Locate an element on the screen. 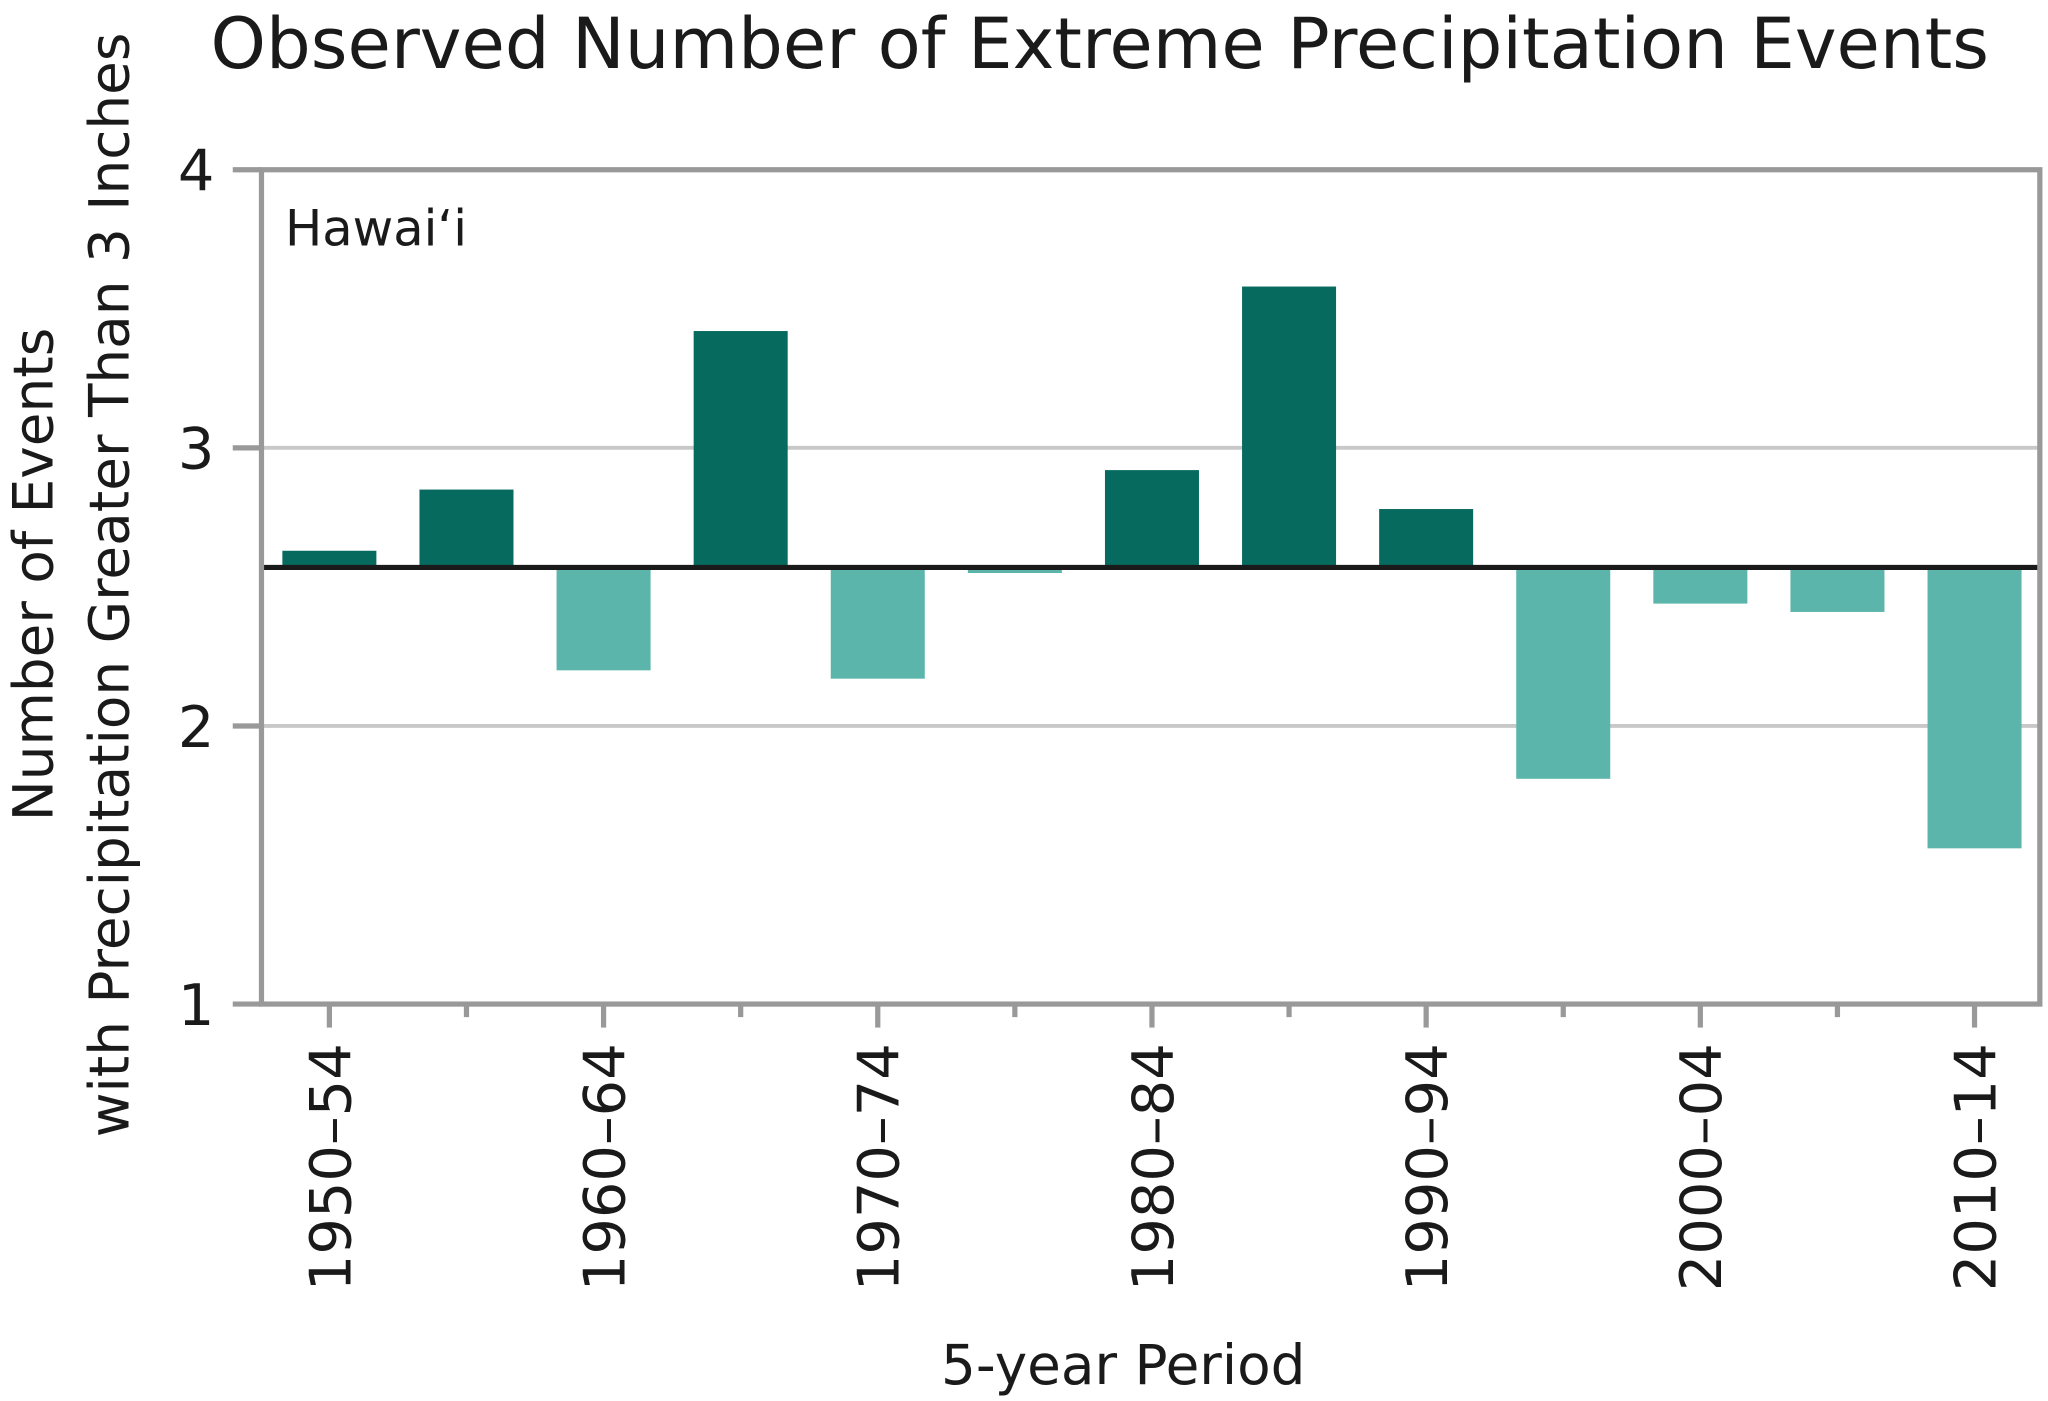 The image size is (2048, 1401). y-axis-label-line1: Number of Events is located at coordinates (34, 575).